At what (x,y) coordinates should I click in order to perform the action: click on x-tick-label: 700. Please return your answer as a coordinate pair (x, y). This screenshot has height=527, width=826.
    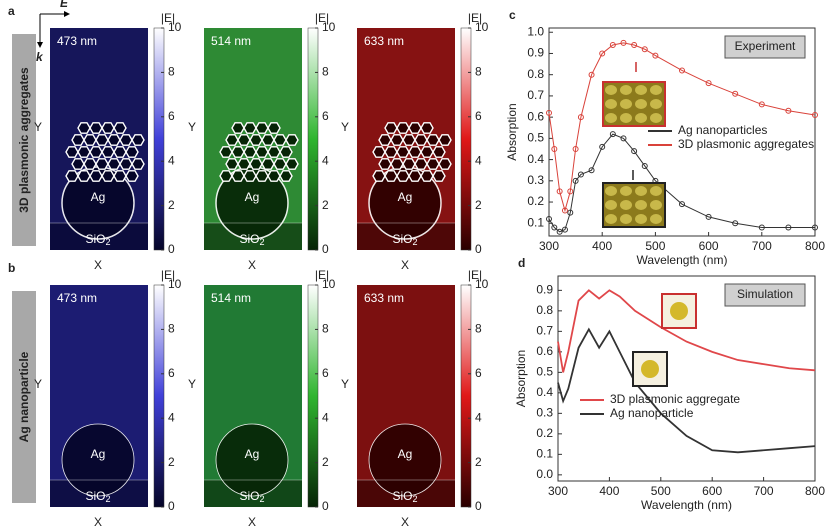
    Looking at the image, I should click on (764, 491).